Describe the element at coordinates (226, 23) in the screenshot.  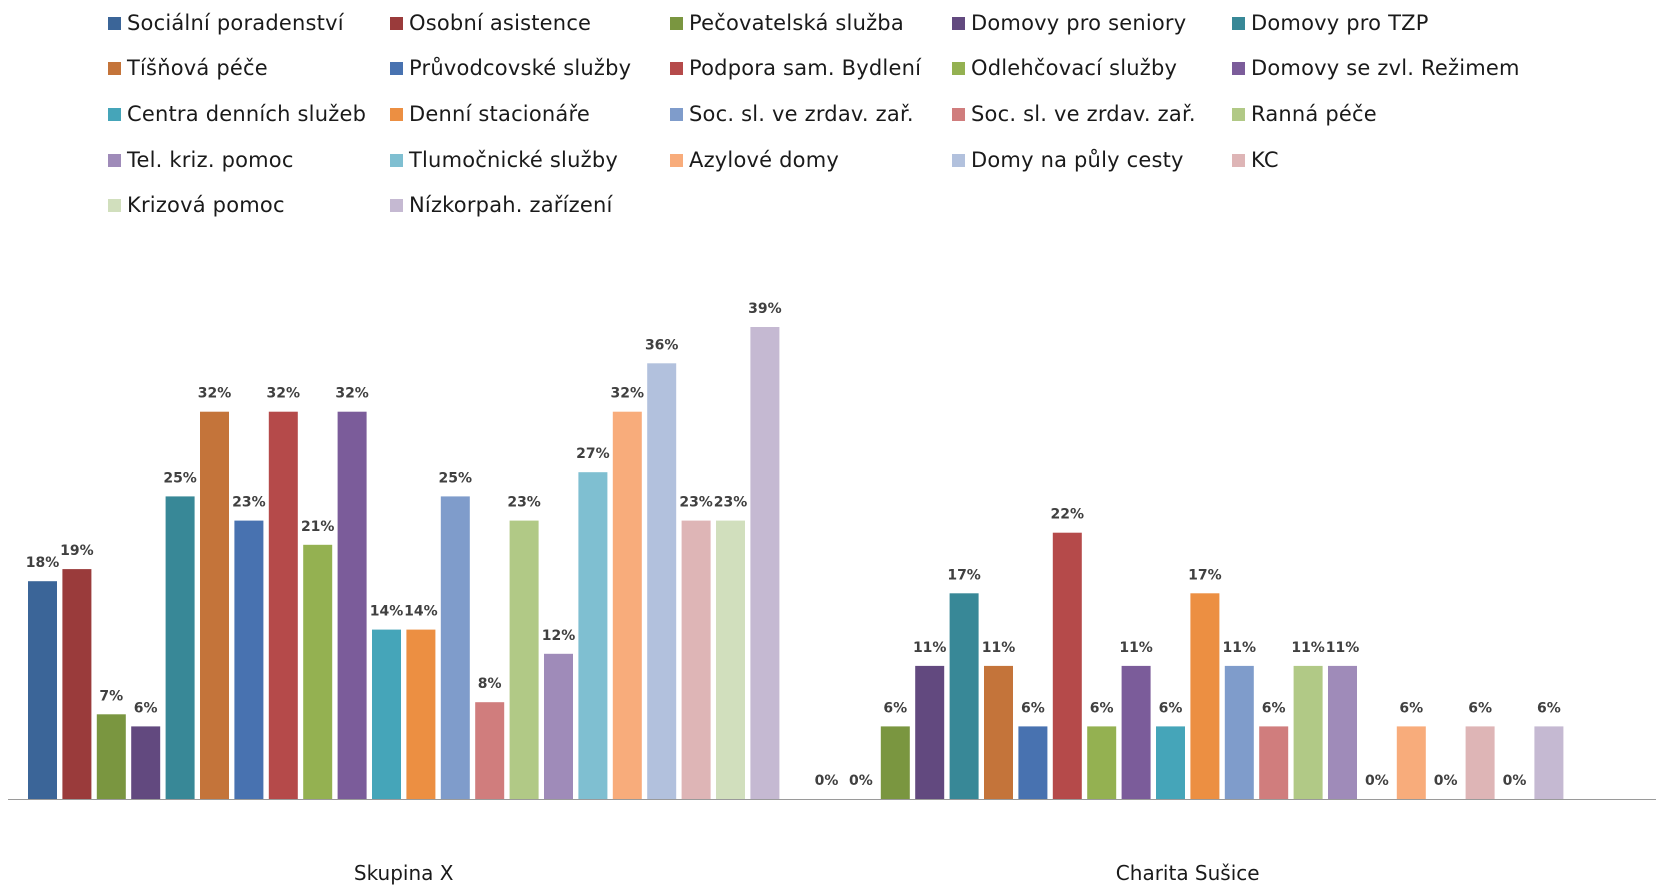
I see `legend-item: Sociální poradenství` at that location.